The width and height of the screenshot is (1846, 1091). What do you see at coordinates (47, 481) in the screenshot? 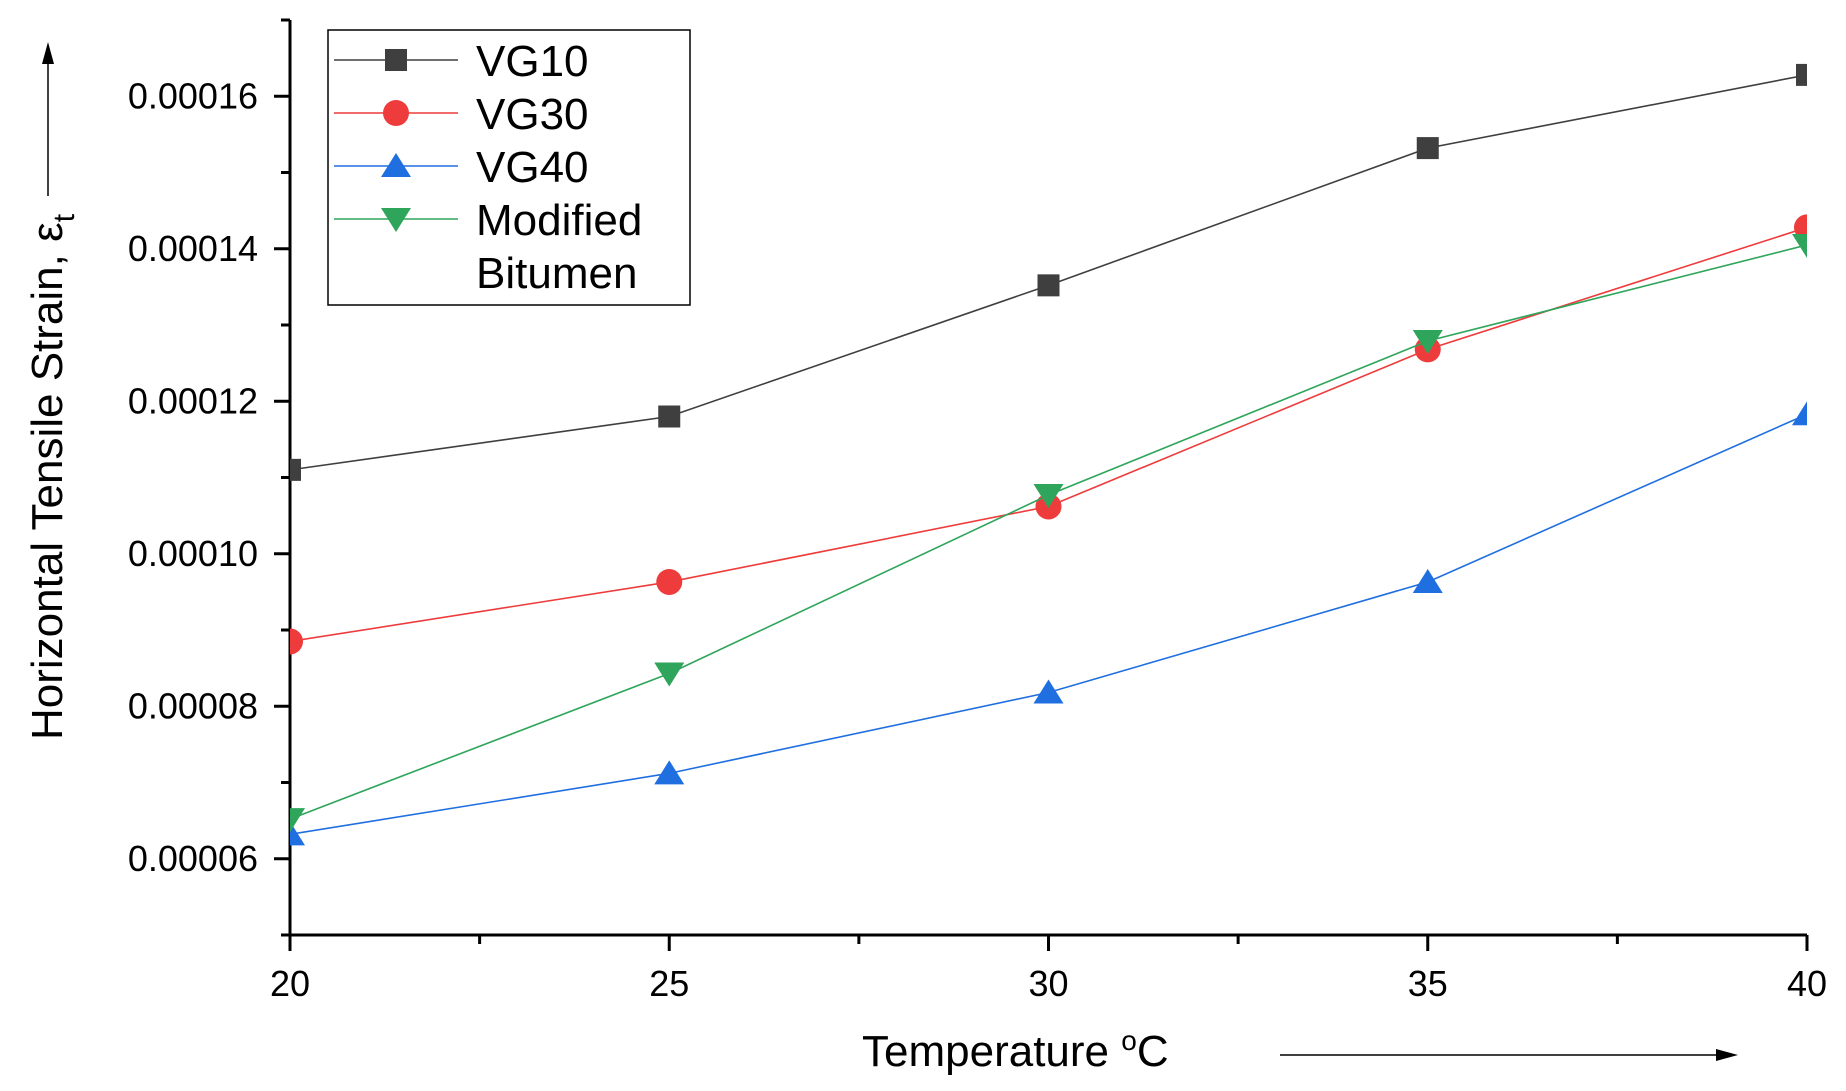
I see `y-axis-title-text: Horizontal Tensile Strain, ε` at bounding box center [47, 481].